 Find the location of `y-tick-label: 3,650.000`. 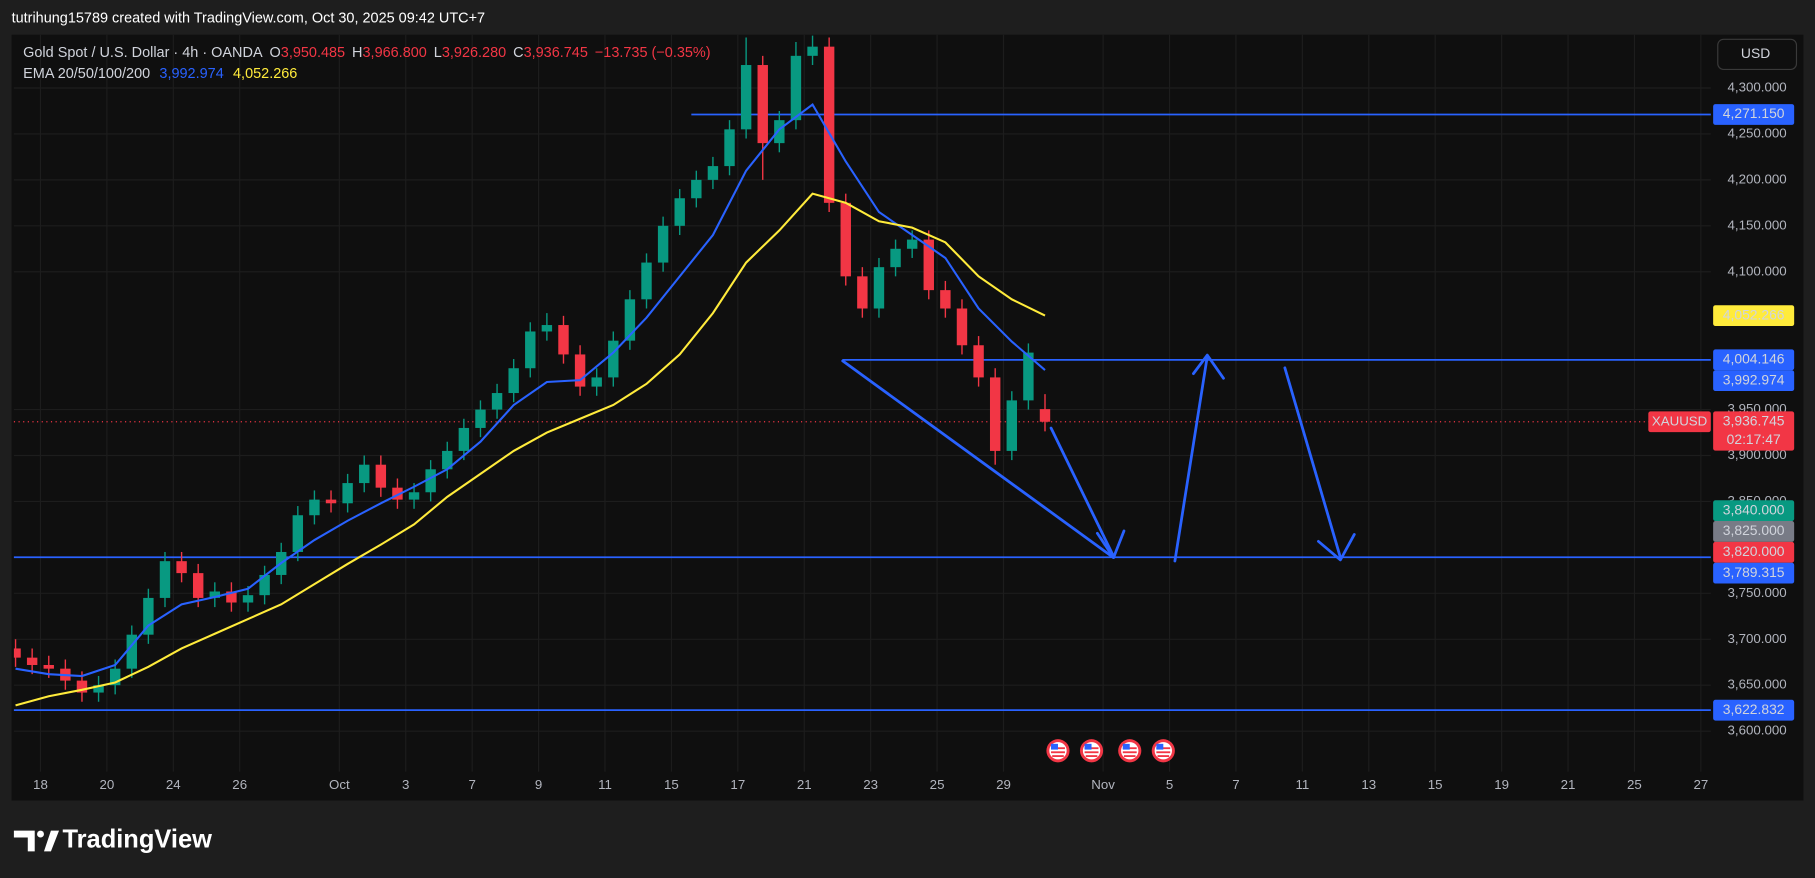

y-tick-label: 3,650.000 is located at coordinates (1757, 684).